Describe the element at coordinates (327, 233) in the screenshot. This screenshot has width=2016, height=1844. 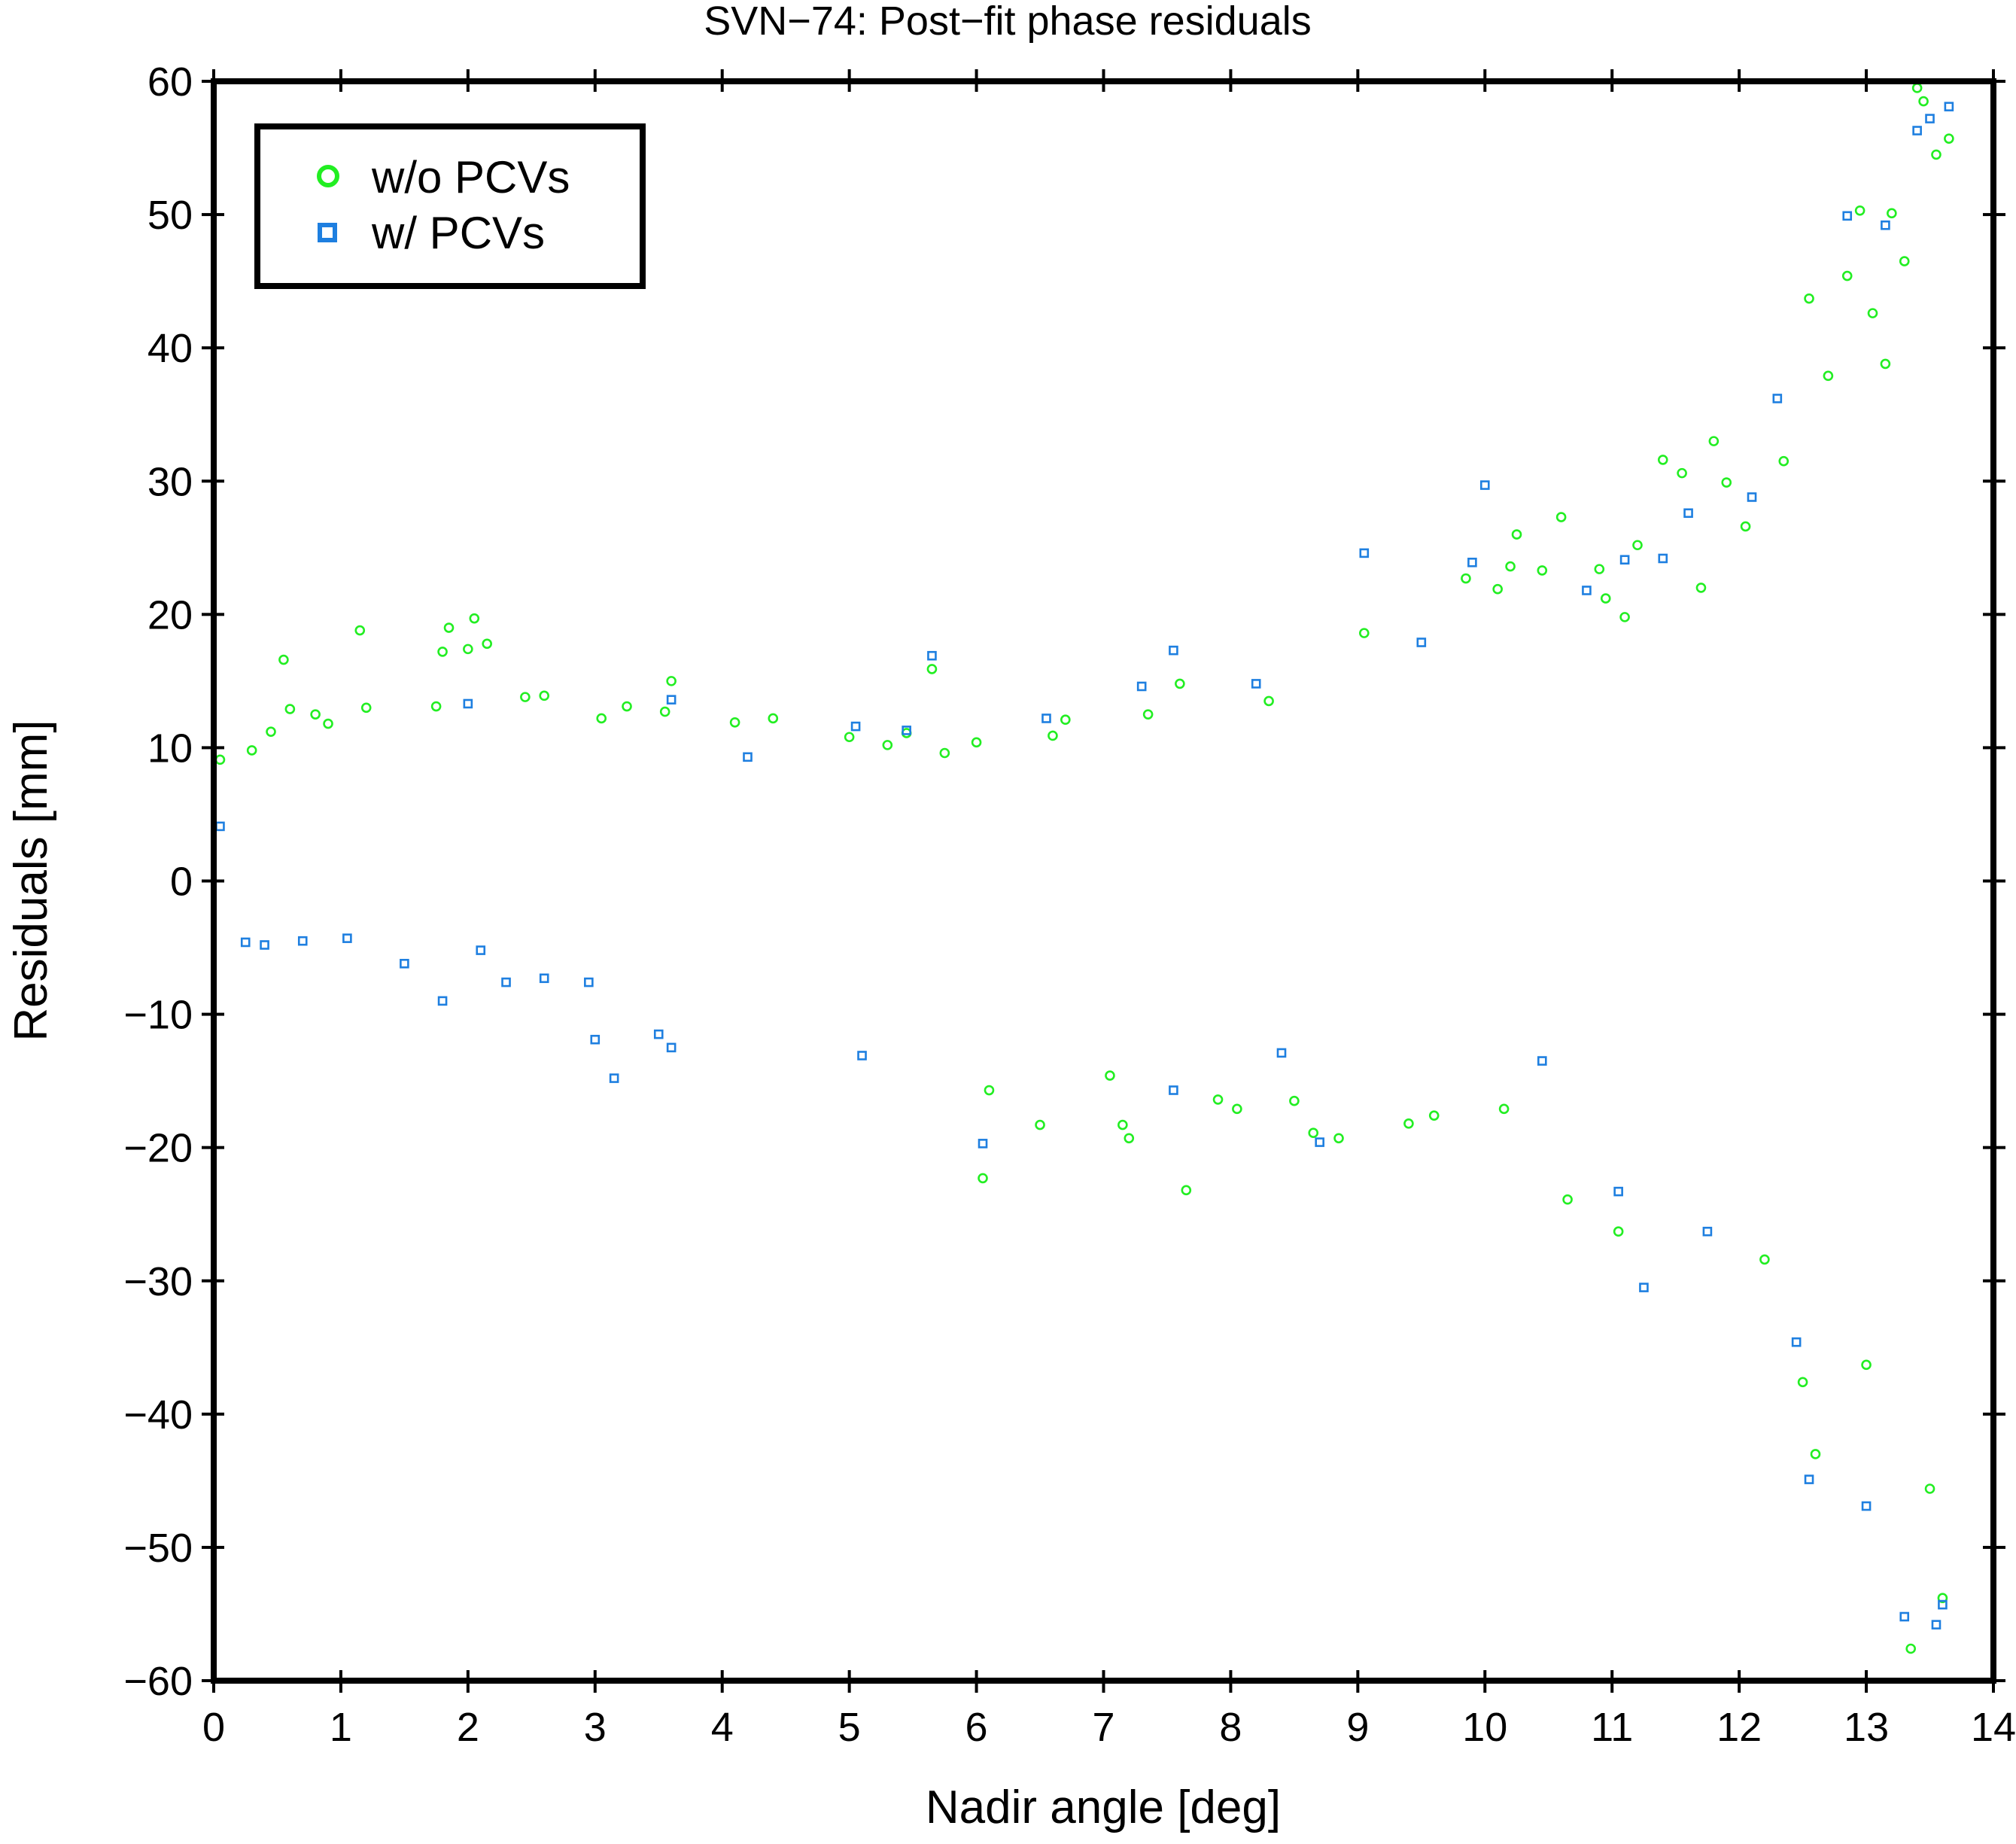
I see `legend-square-marker` at that location.